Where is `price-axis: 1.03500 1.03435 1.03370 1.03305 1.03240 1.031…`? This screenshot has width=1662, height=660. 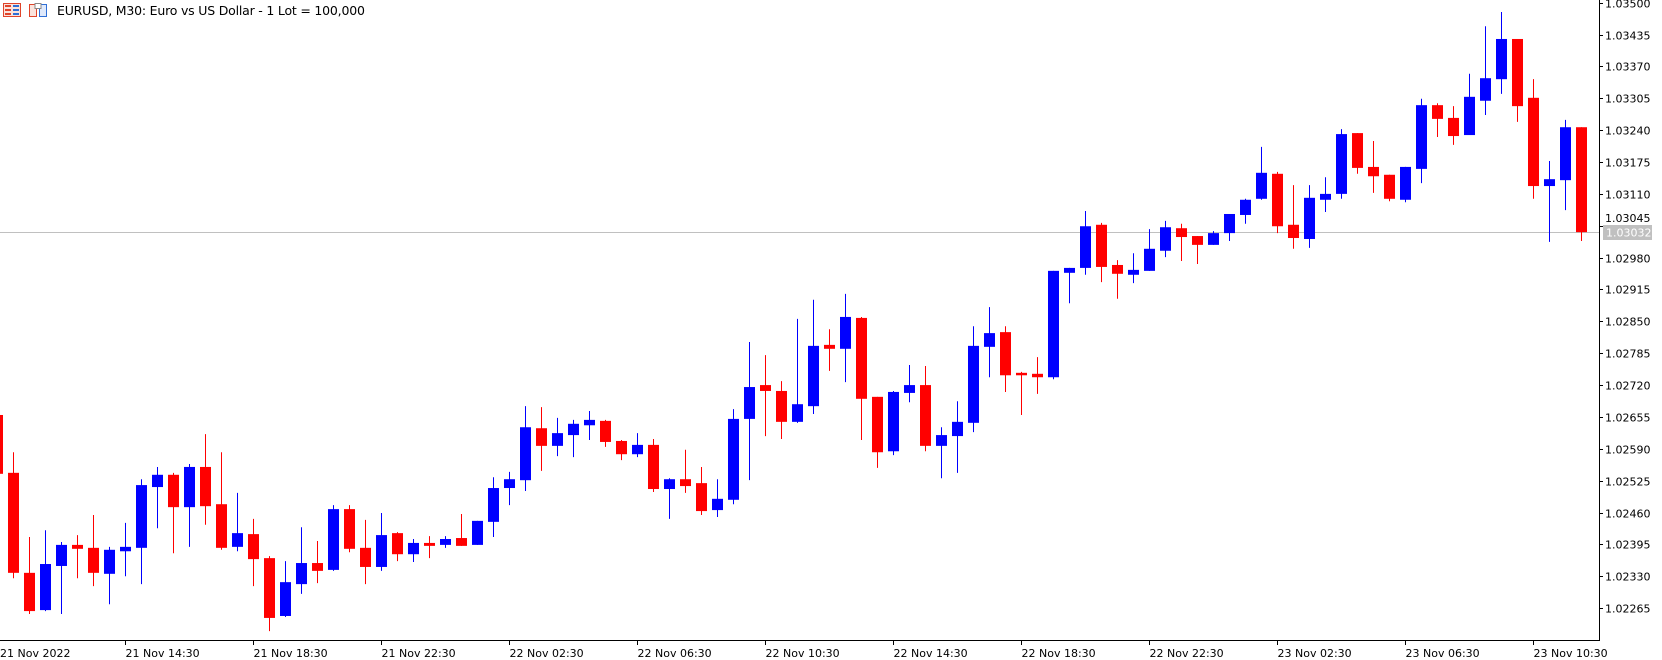
price-axis: 1.03500 1.03435 1.03370 1.03305 1.03240 1.031… is located at coordinates (1625, 308).